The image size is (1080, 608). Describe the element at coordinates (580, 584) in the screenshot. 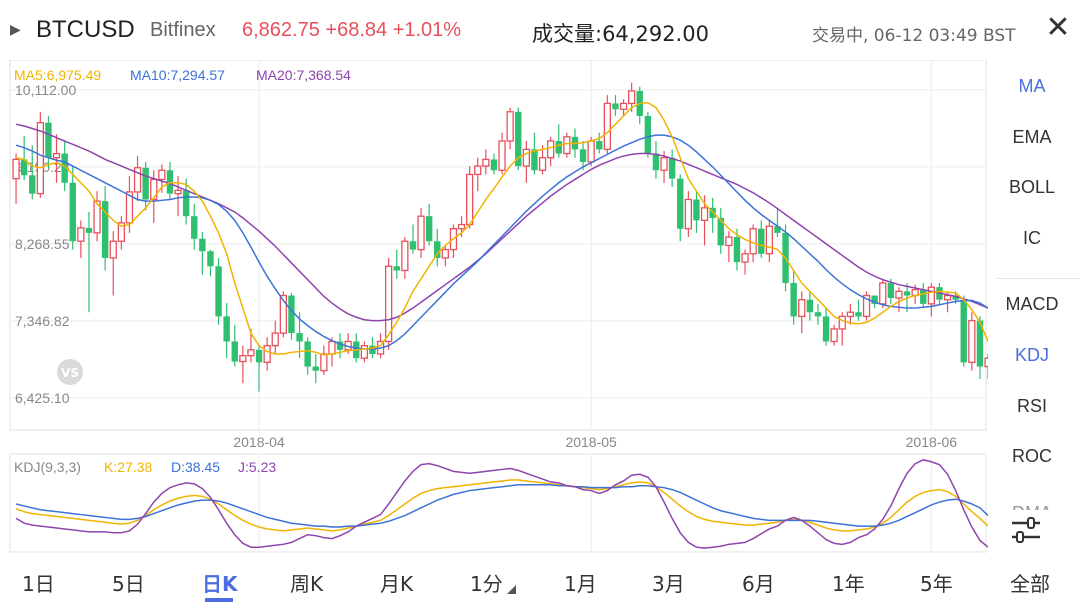

I see `tab-1m: 1月` at that location.